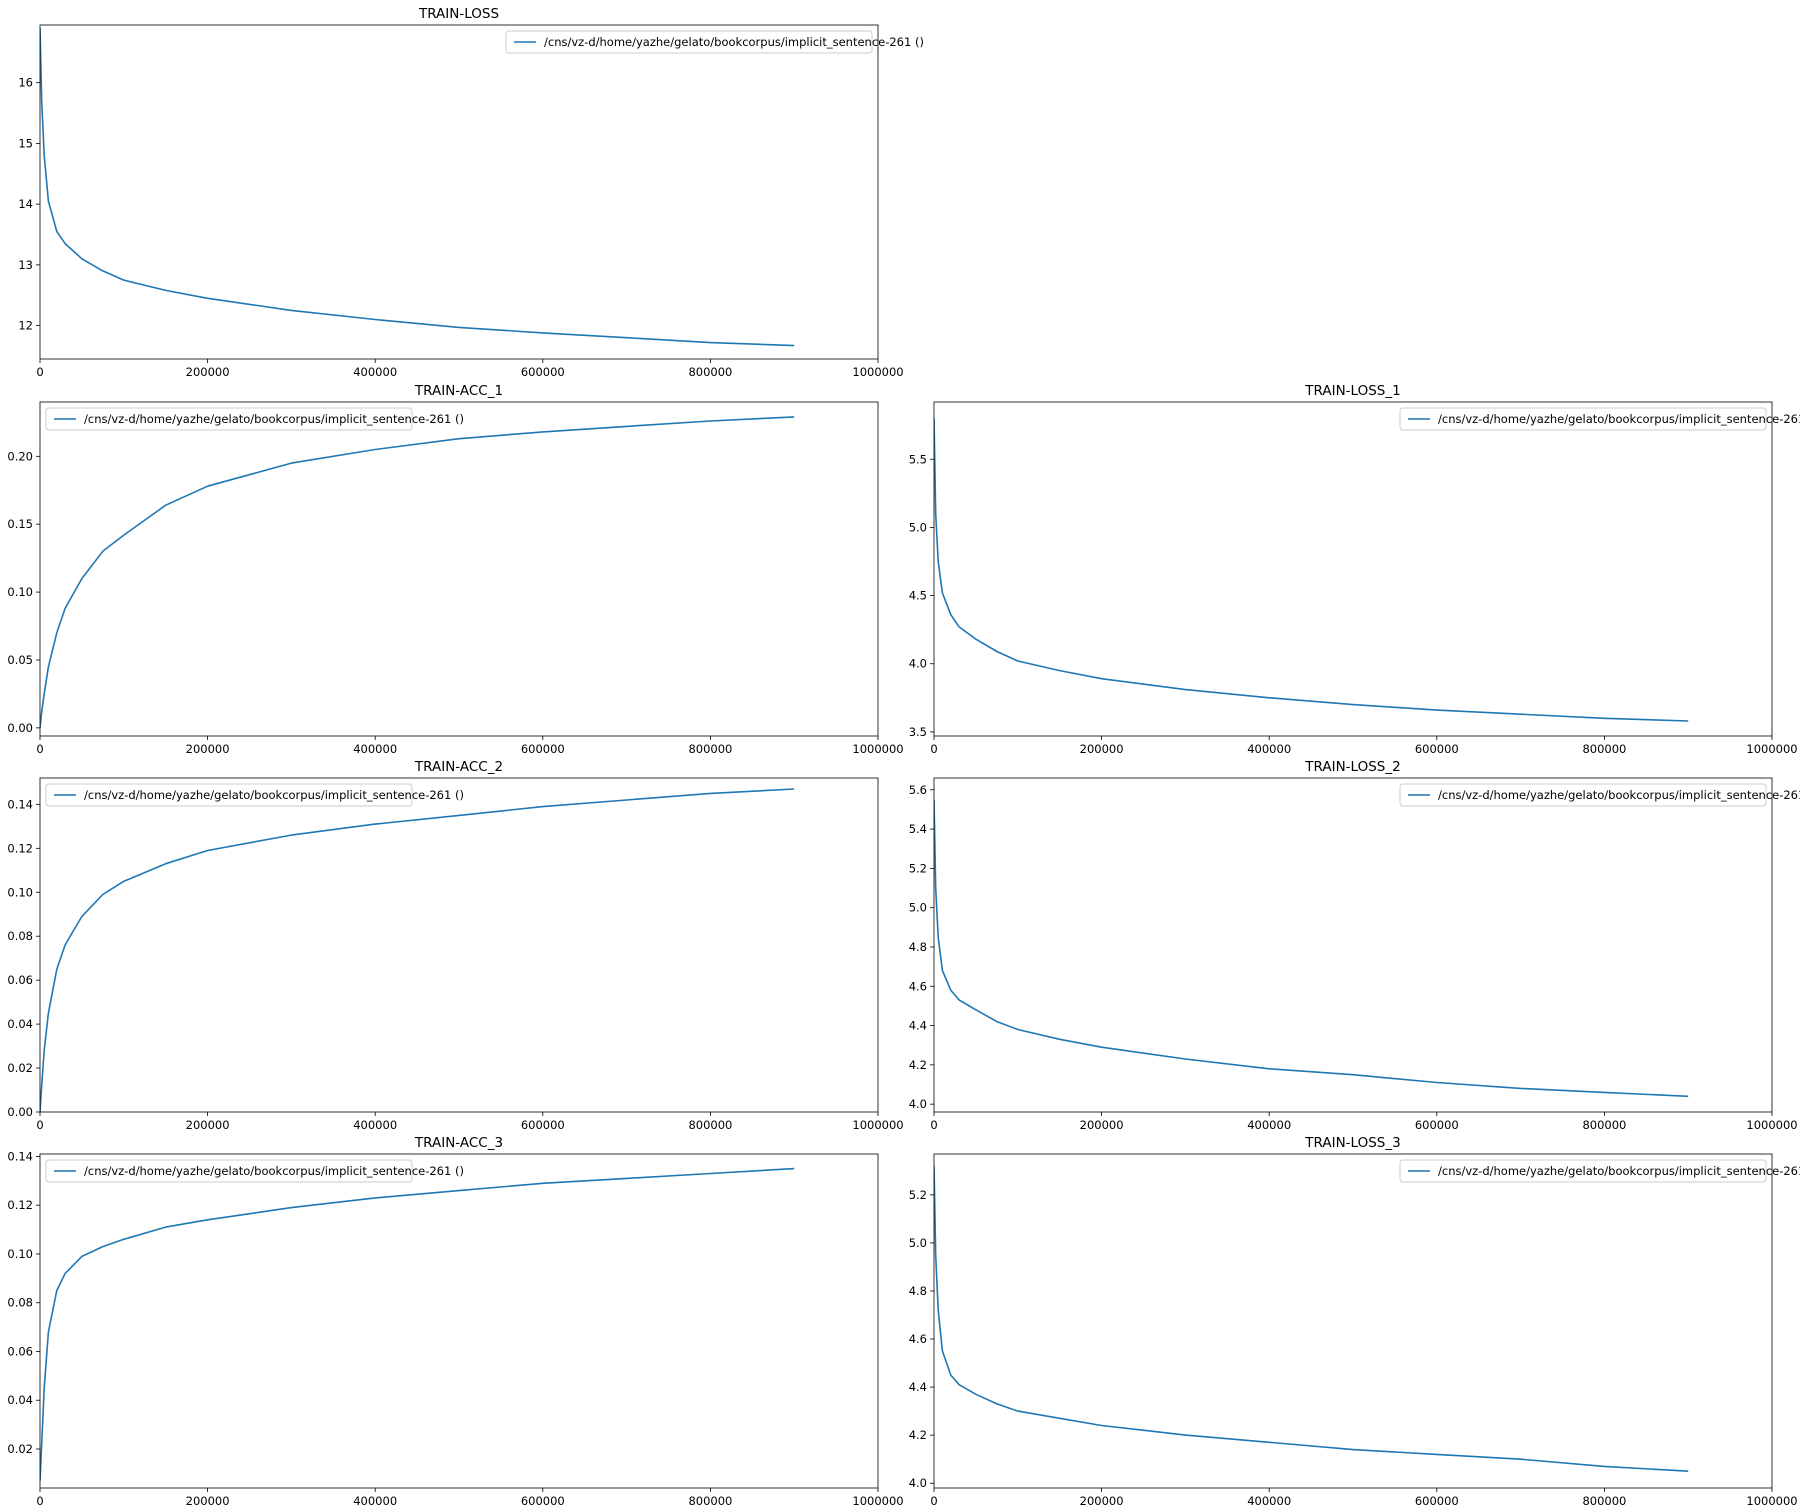 This screenshot has height=1512, width=1800. Describe the element at coordinates (458, 1143) in the screenshot. I see `chart-title: TRAIN-ACC_3` at that location.